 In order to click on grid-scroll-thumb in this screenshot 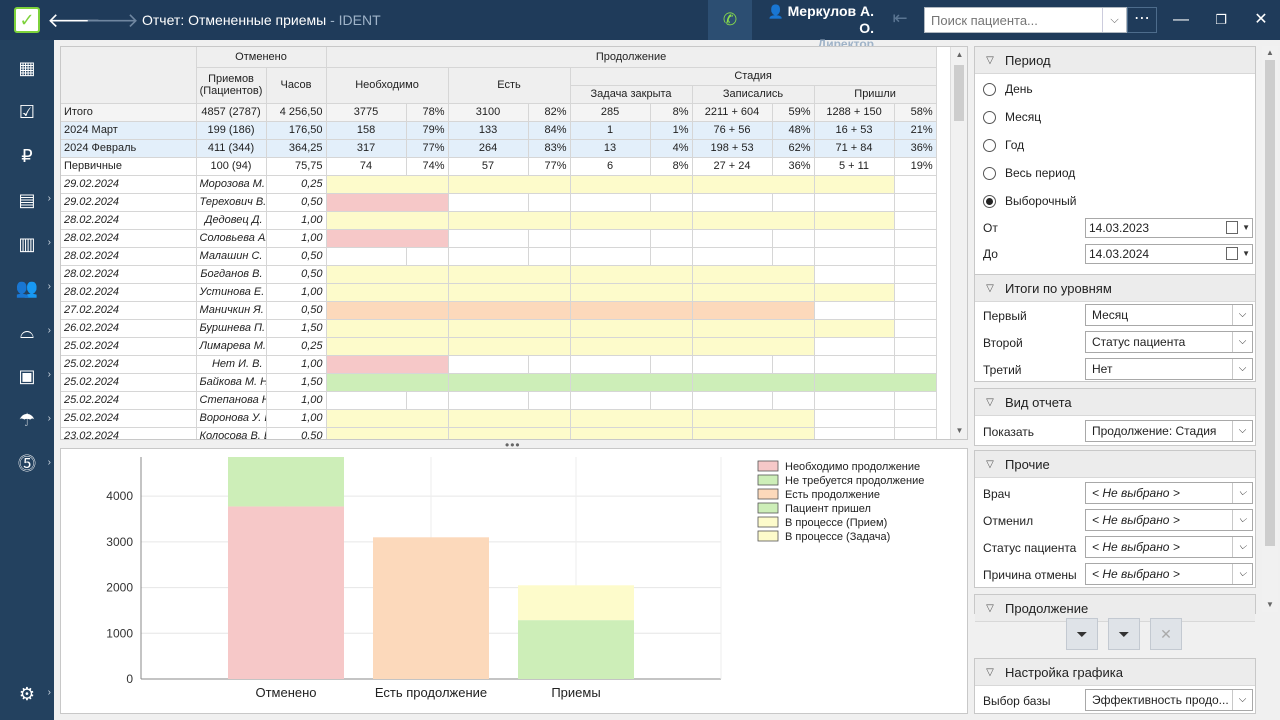, I will do `click(959, 93)`.